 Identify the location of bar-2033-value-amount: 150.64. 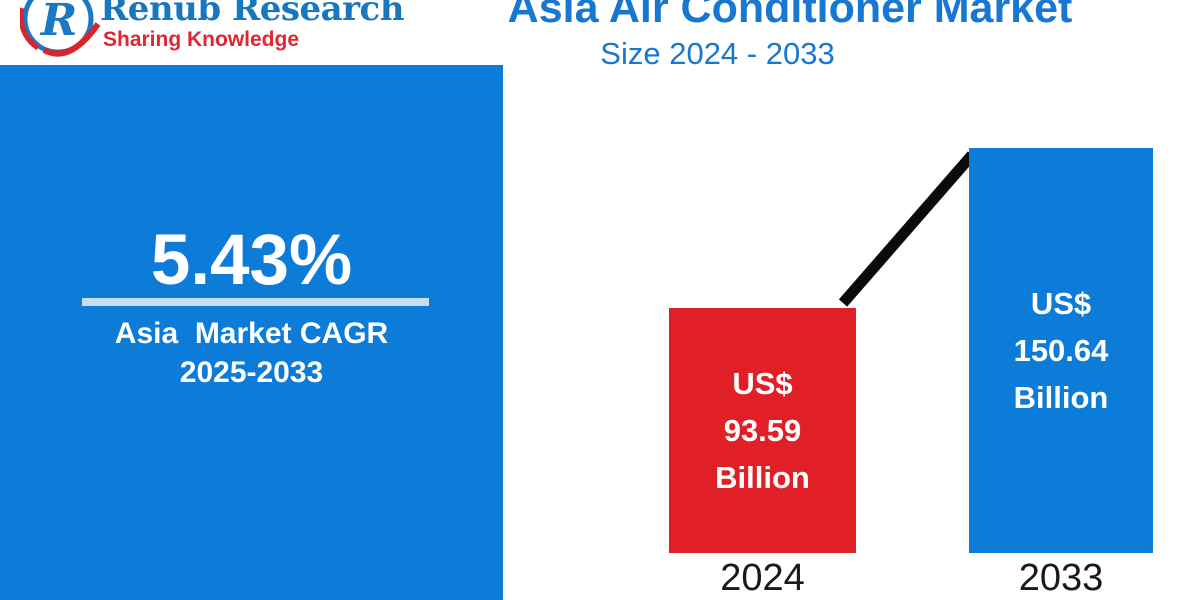
(1061, 350).